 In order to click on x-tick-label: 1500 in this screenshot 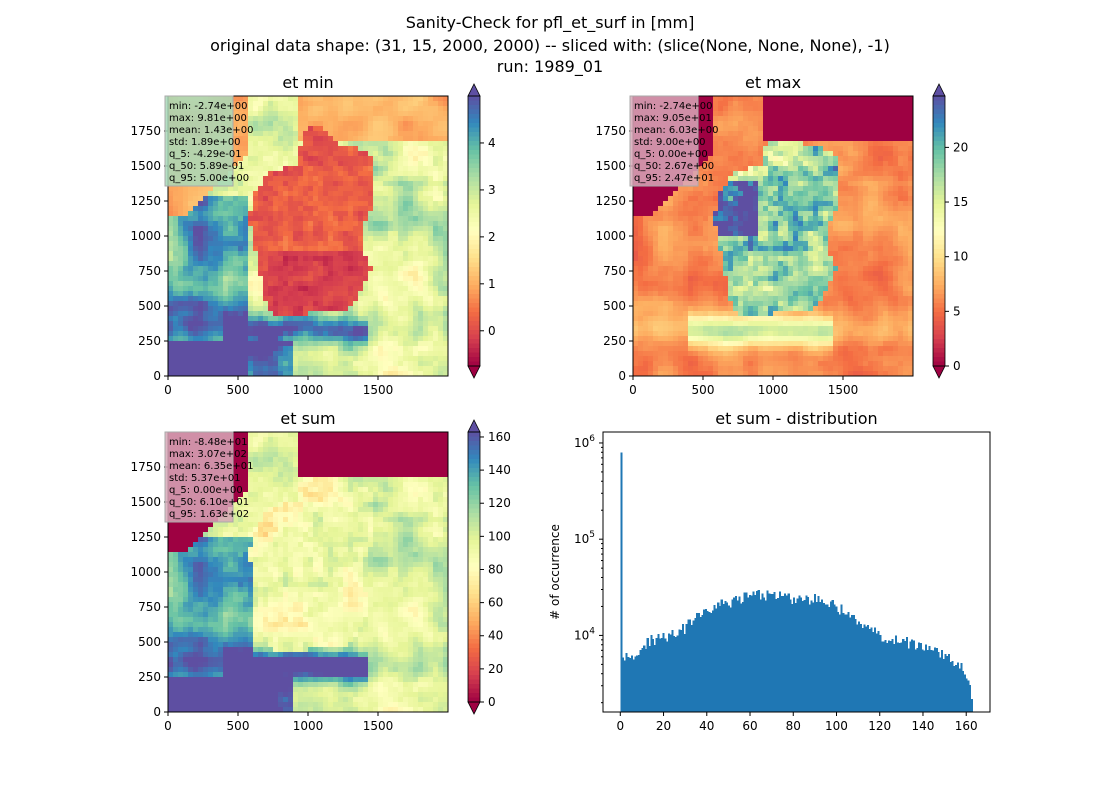, I will do `click(378, 390)`.